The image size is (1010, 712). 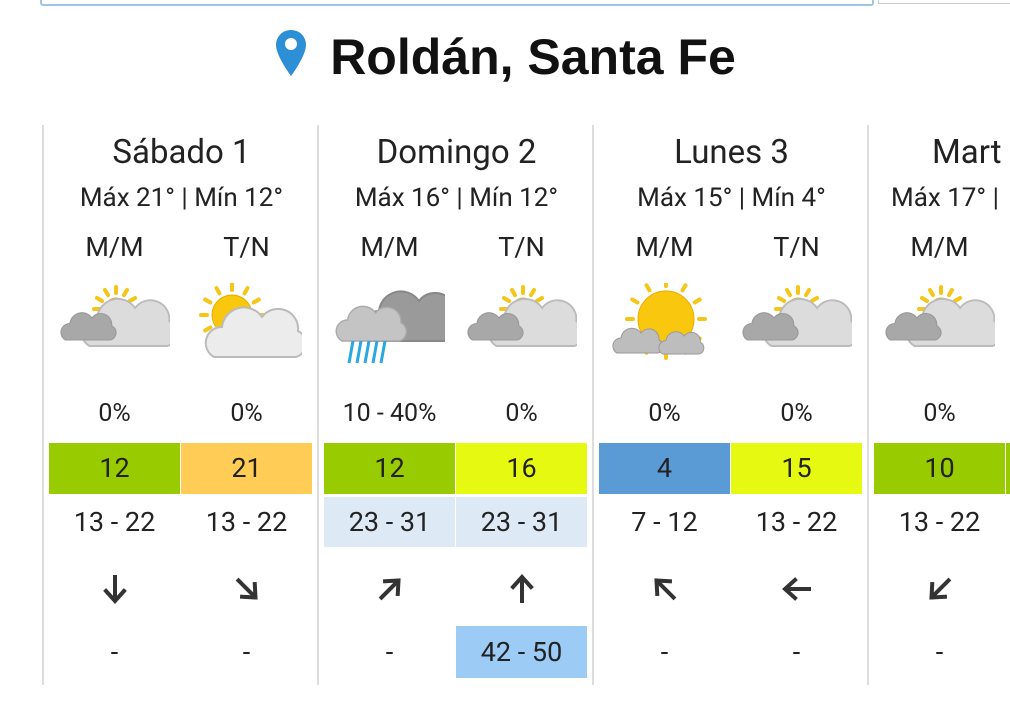 I want to click on day-temp-range: Máx 16° | Mín 12°, so click(x=456, y=198).